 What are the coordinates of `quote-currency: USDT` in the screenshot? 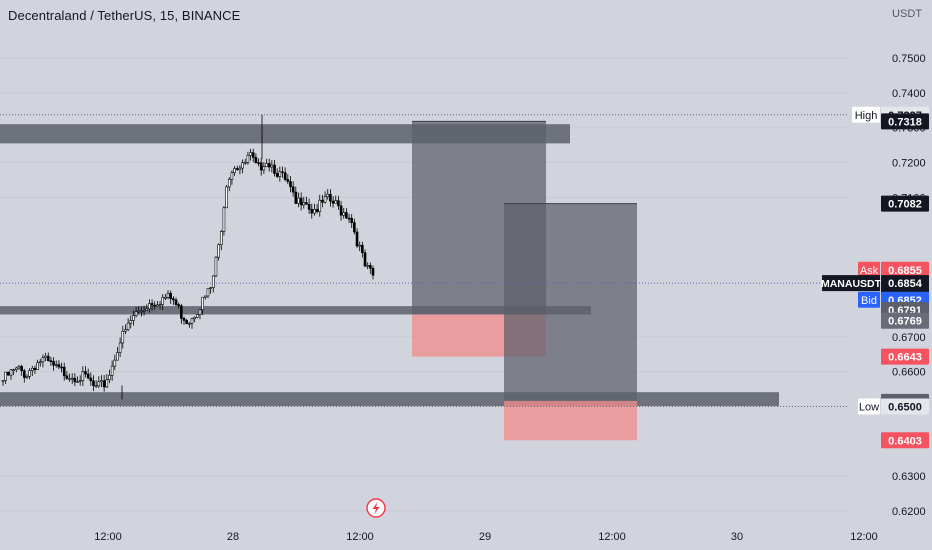 It's located at (907, 14).